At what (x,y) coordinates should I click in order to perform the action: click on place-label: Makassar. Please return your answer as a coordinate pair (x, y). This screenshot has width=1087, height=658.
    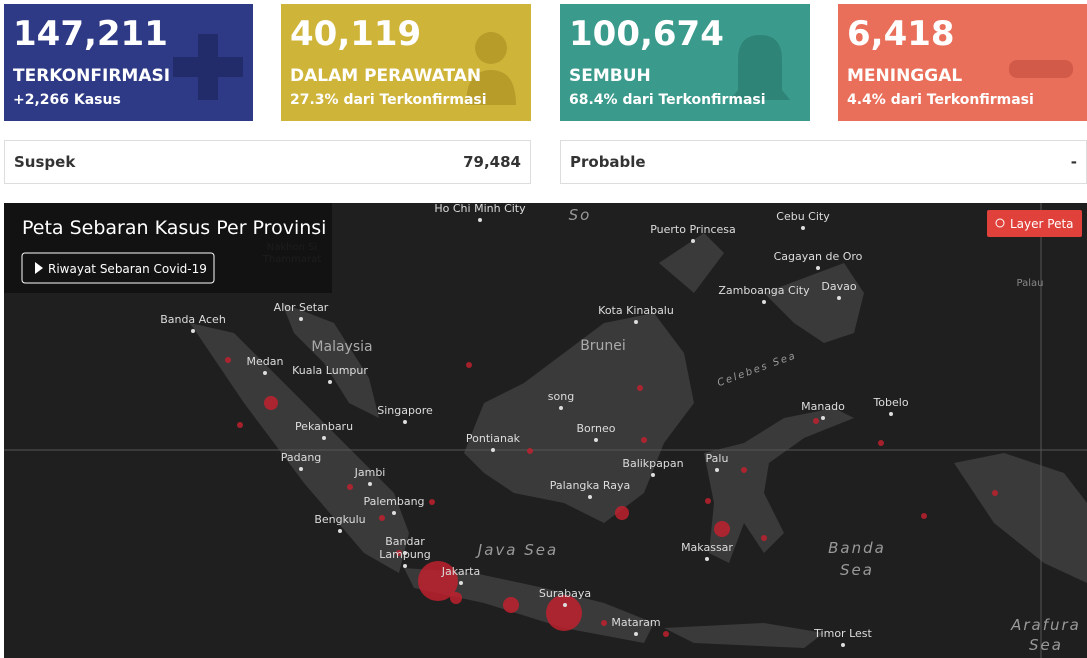
    Looking at the image, I should click on (707, 547).